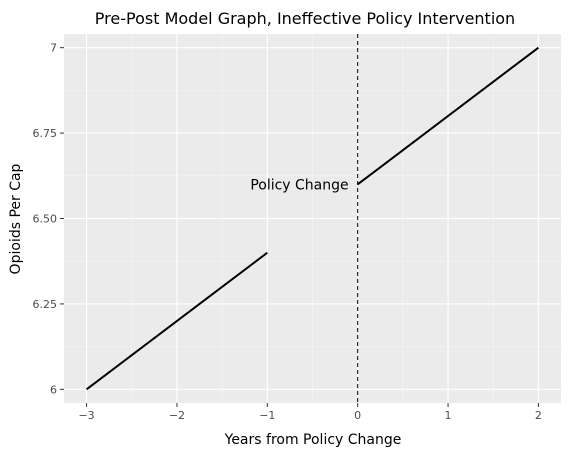 The width and height of the screenshot is (571, 456). I want to click on x-tick-label: −2, so click(177, 415).